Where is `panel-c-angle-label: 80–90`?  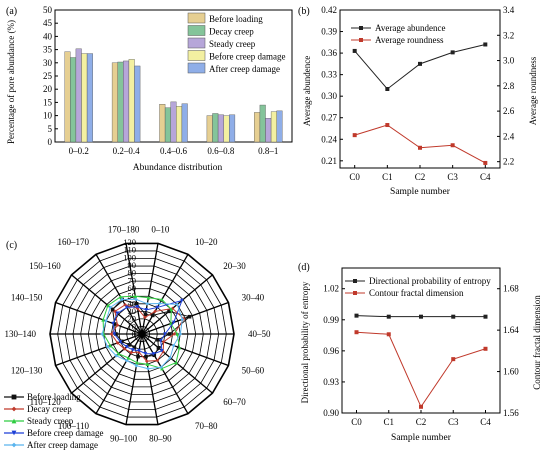
panel-c-angle-label: 80–90 is located at coordinates (160, 438).